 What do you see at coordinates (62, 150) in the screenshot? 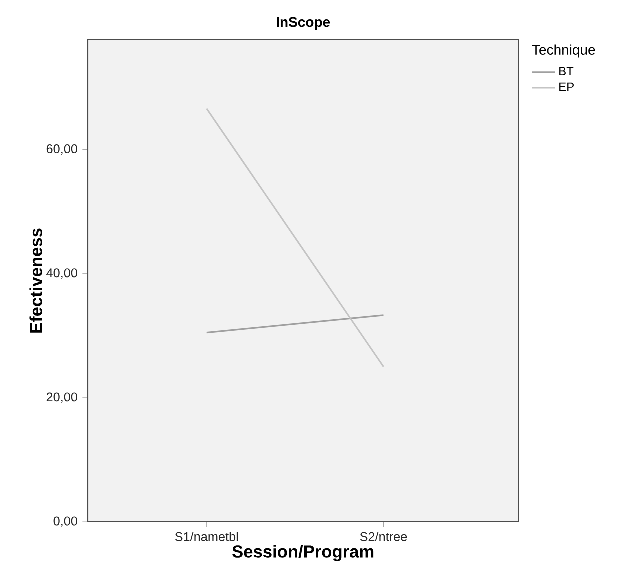
I see `y-tick-label: 60,00` at bounding box center [62, 150].